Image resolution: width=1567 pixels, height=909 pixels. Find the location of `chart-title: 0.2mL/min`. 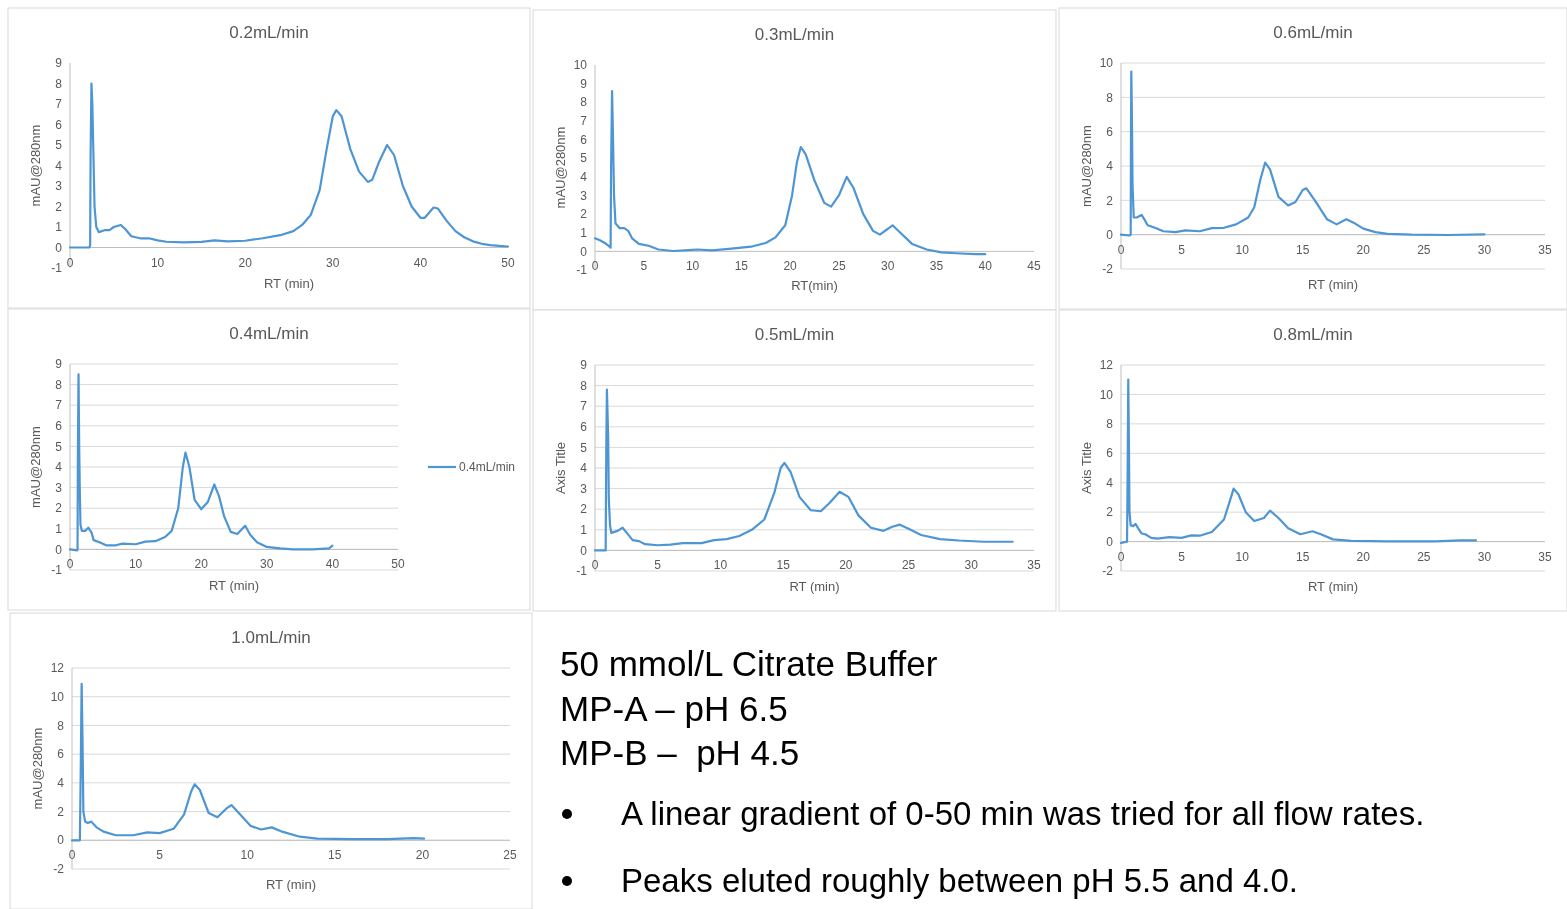

chart-title: 0.2mL/min is located at coordinates (269, 32).